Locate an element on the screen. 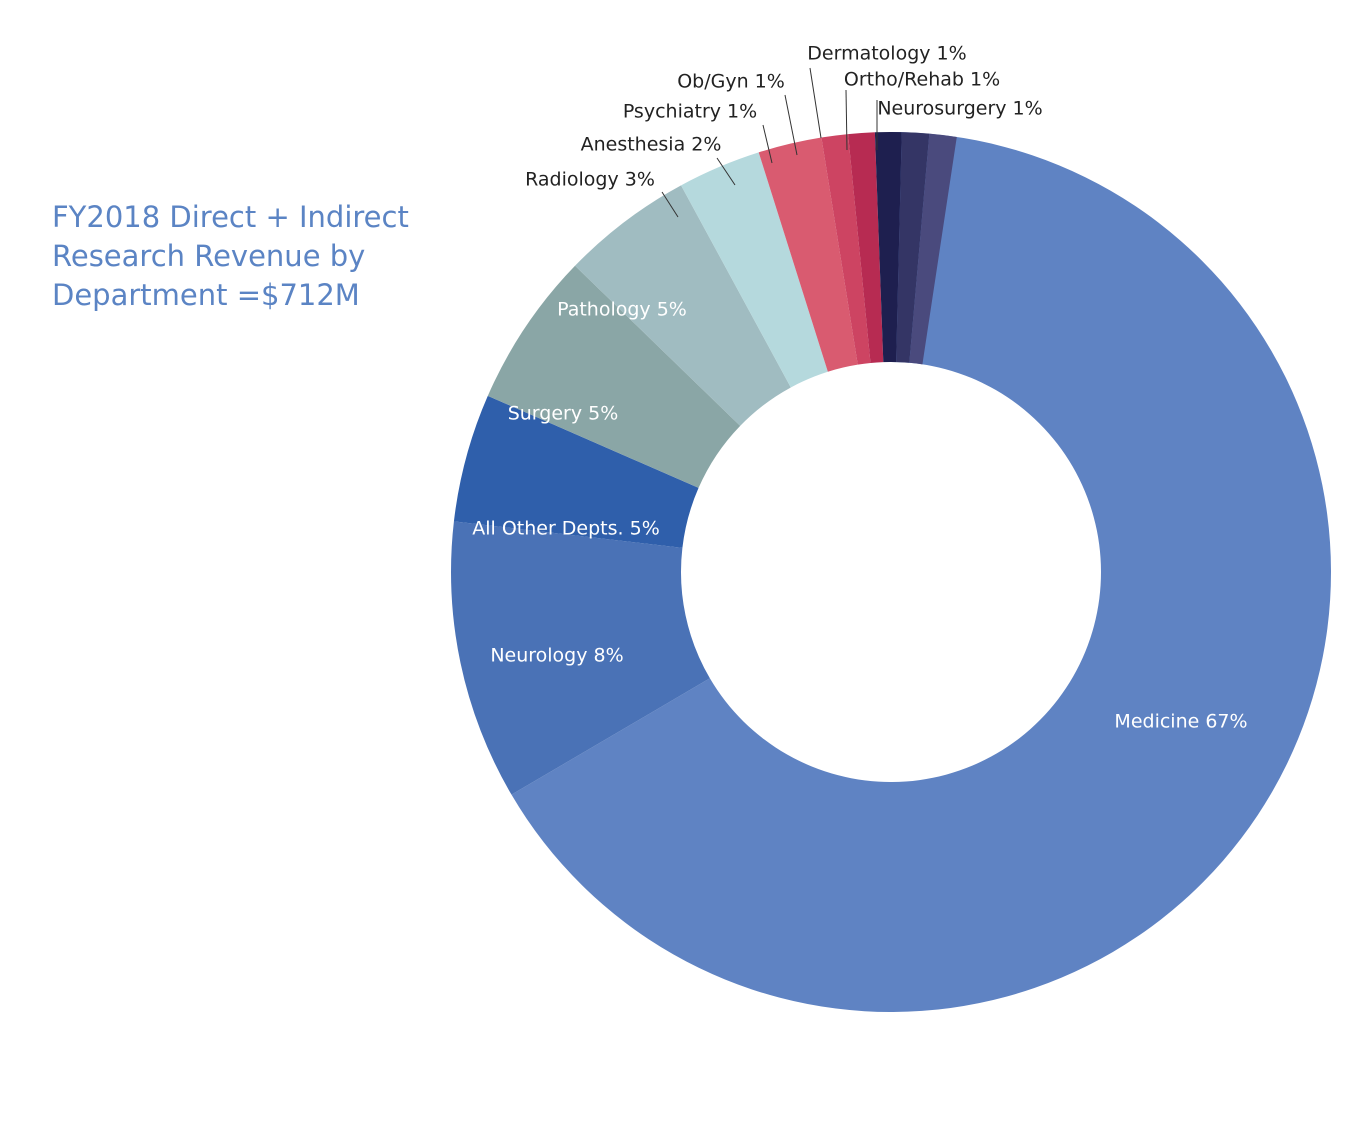  slice-pathology is located at coordinates (683, 305).